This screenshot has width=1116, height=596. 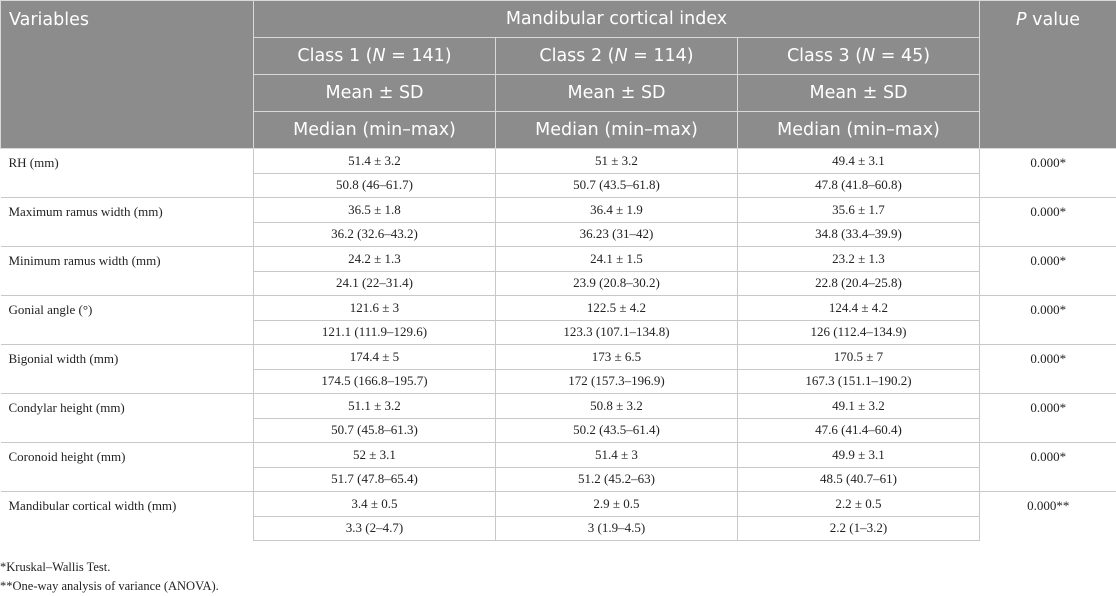 What do you see at coordinates (374, 356) in the screenshot?
I see `mean-sd-cell: 174.4 ± 5` at bounding box center [374, 356].